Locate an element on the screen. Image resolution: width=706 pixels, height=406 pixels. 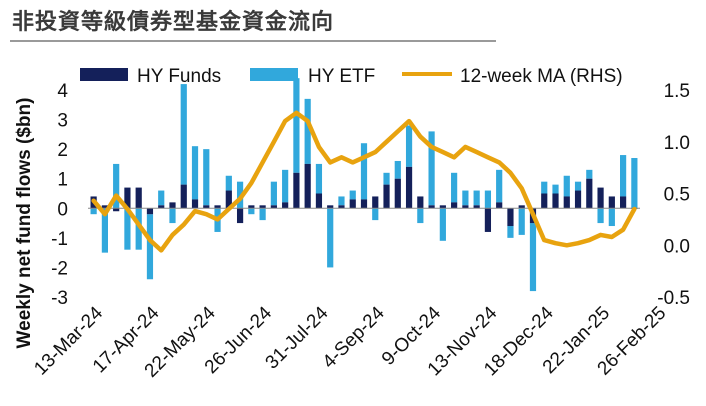
legend-label-hy-funds: HY Funds is located at coordinates (179, 76).